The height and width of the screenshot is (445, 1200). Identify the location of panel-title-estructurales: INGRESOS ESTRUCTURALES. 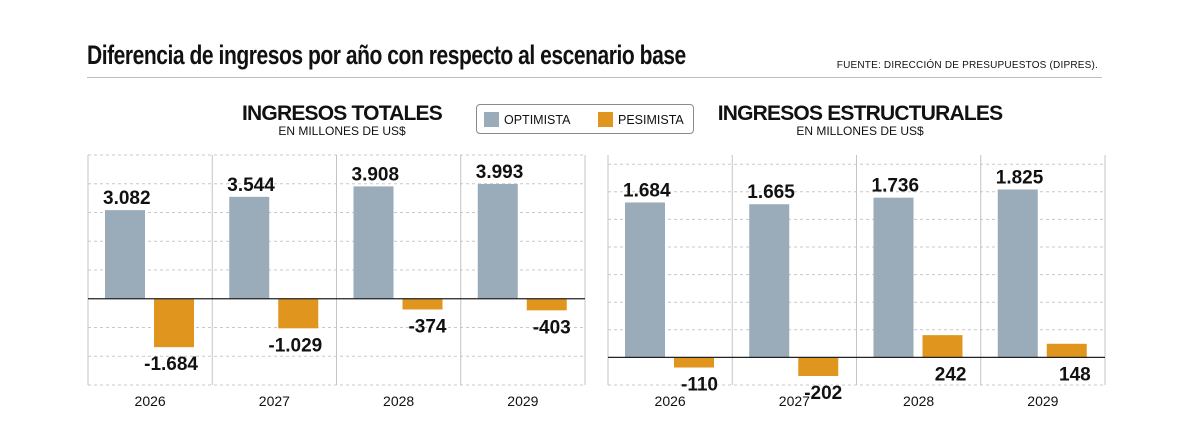
(860, 113).